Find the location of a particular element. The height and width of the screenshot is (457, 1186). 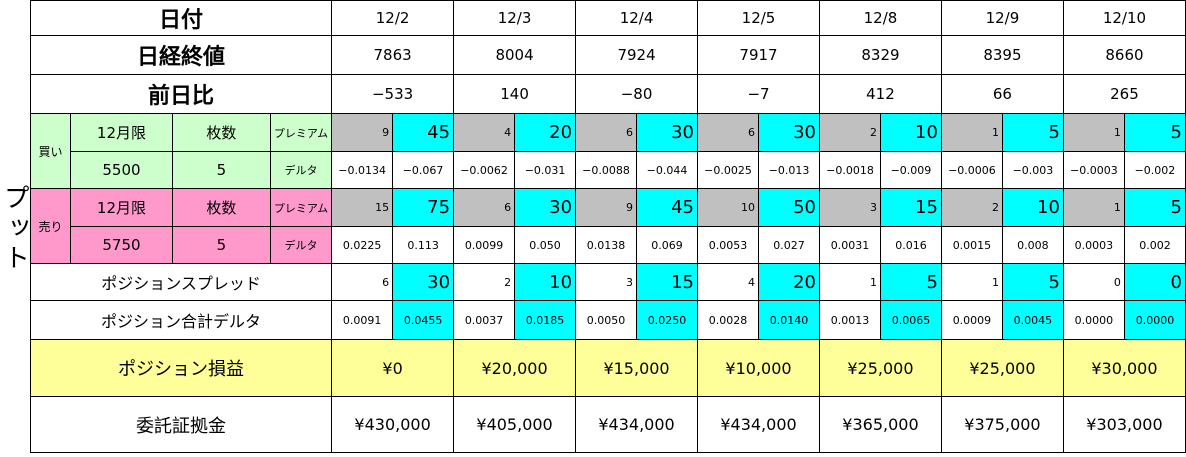

total-delta-cell: 0.0028 is located at coordinates (728, 320).